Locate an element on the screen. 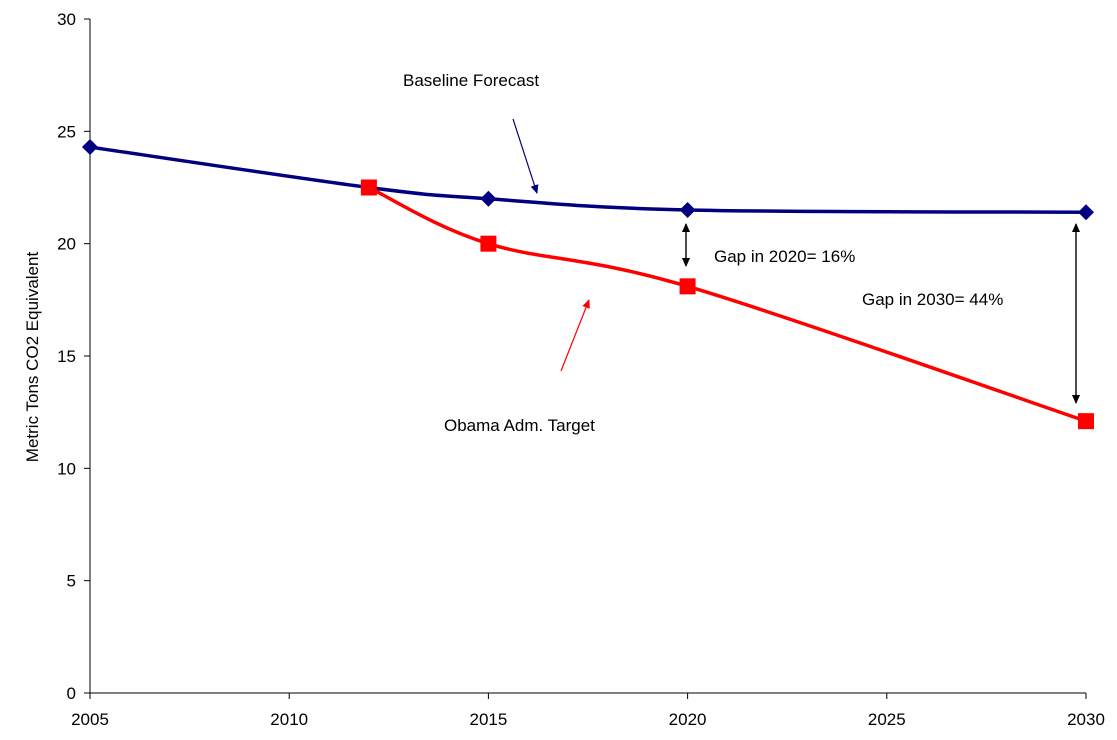  y-tick-label: 0 is located at coordinates (71, 693).